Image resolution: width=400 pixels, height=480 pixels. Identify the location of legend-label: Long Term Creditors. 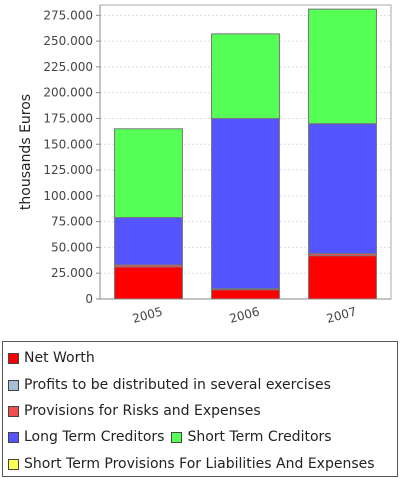
(94, 437).